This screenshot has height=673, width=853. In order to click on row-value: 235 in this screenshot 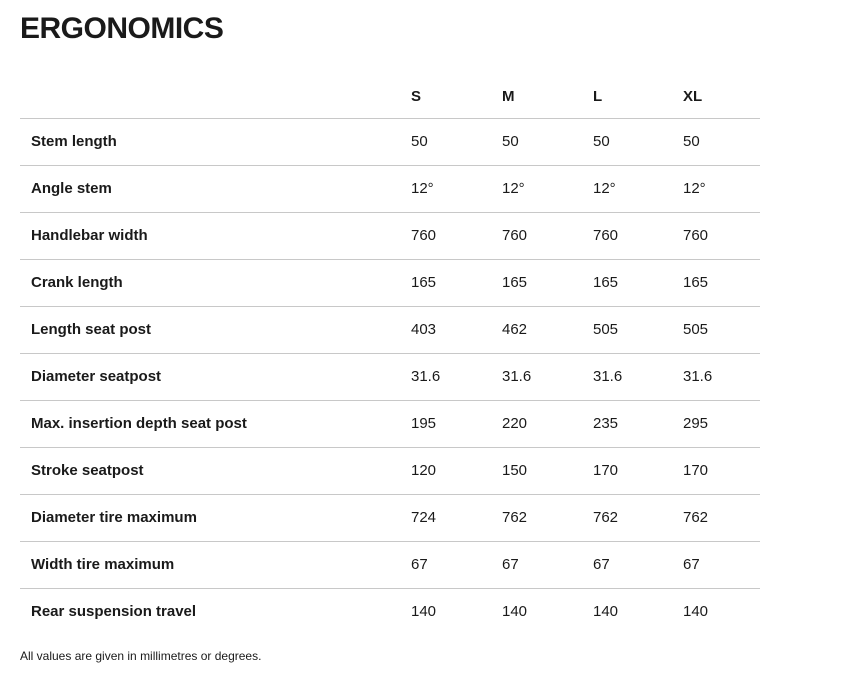, I will do `click(638, 424)`.